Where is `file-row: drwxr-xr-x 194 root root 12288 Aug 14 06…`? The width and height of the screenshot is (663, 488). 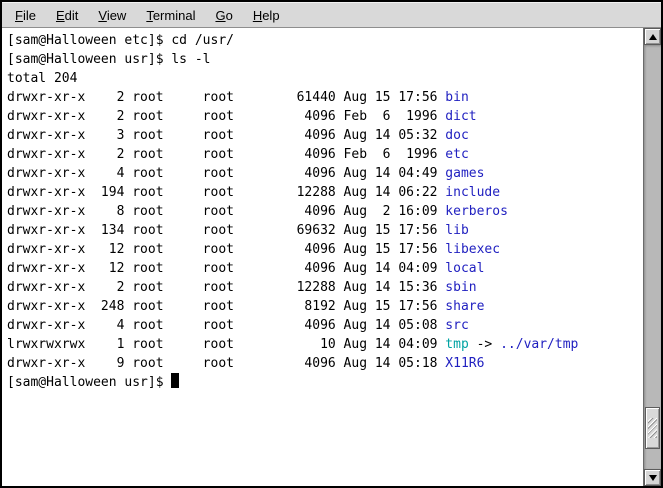 file-row: drwxr-xr-x 194 root root 12288 Aug 14 06… is located at coordinates (254, 192).